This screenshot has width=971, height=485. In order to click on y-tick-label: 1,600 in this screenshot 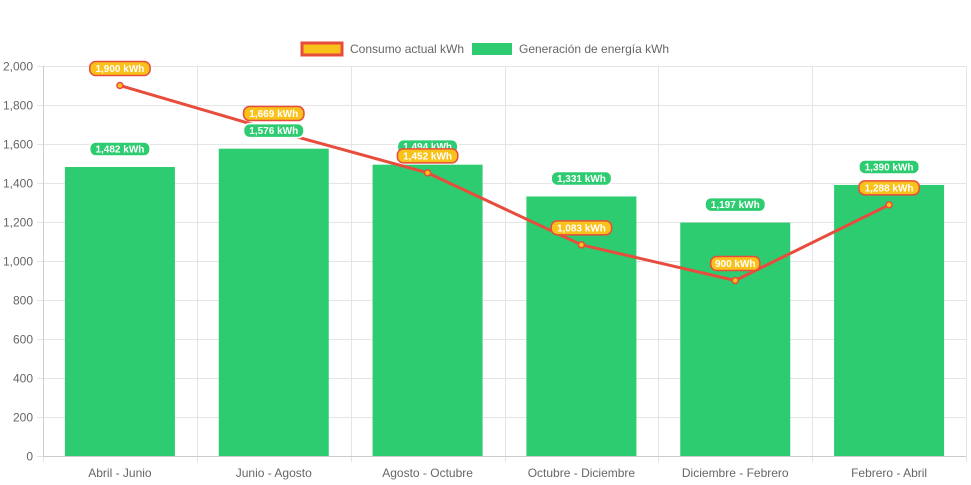, I will do `click(18, 145)`.